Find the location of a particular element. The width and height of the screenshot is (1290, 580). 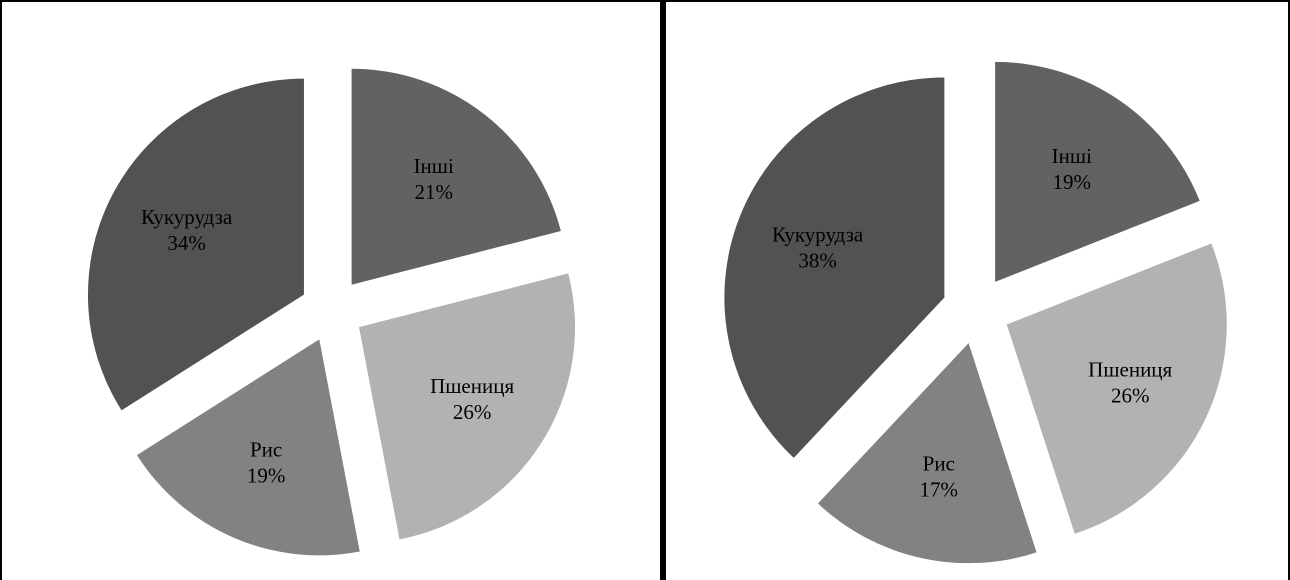

pie-slice-0-left is located at coordinates (456, 176).